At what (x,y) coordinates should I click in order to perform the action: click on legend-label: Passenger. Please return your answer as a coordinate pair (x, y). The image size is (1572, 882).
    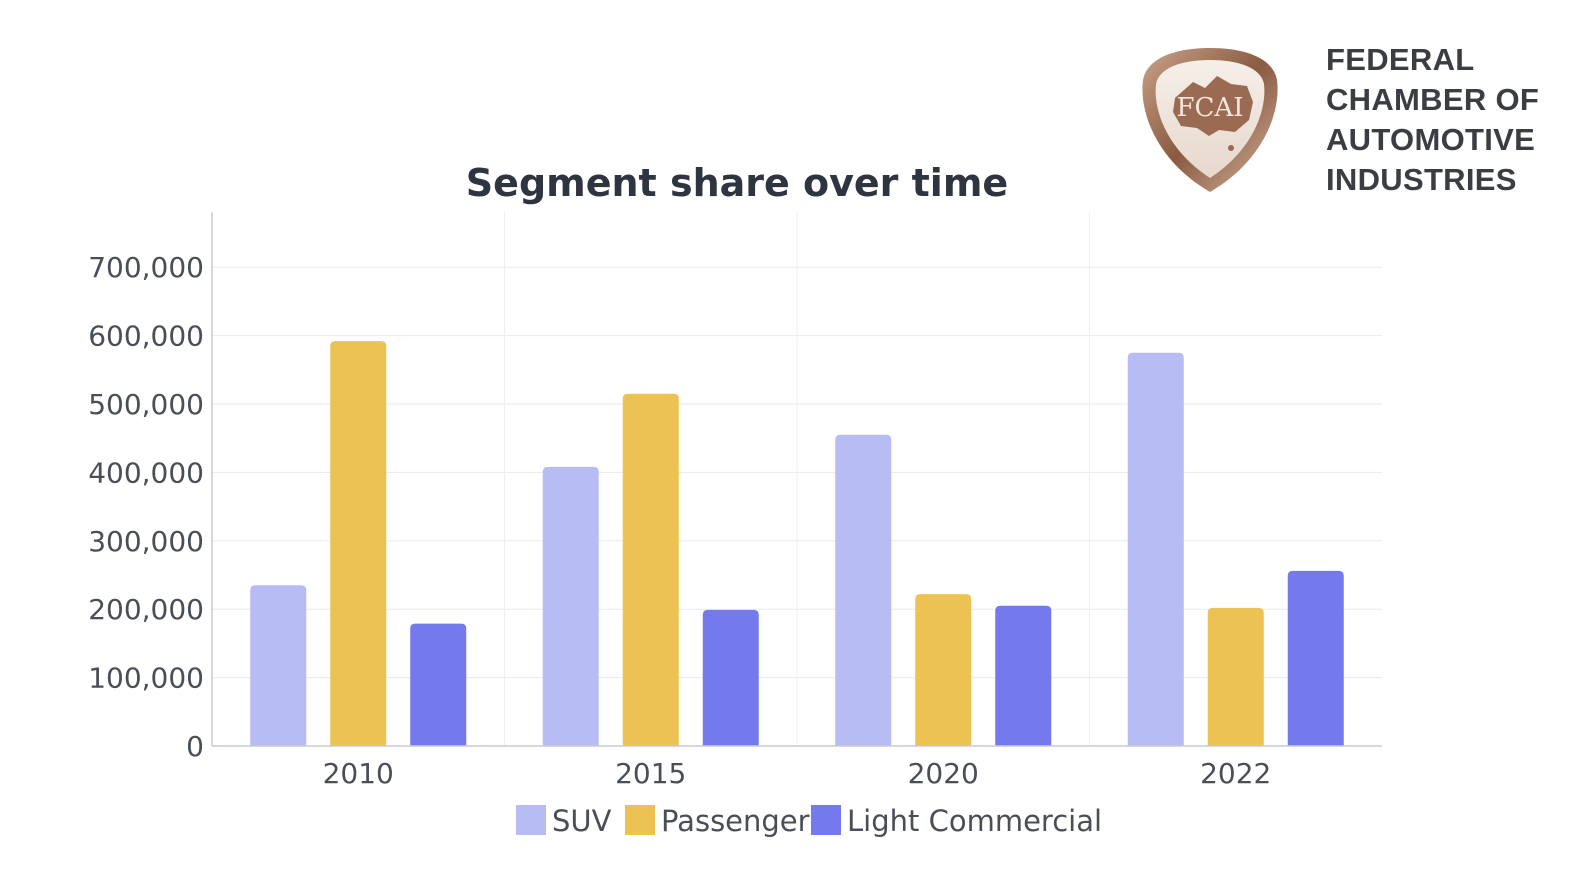
    Looking at the image, I should click on (735, 821).